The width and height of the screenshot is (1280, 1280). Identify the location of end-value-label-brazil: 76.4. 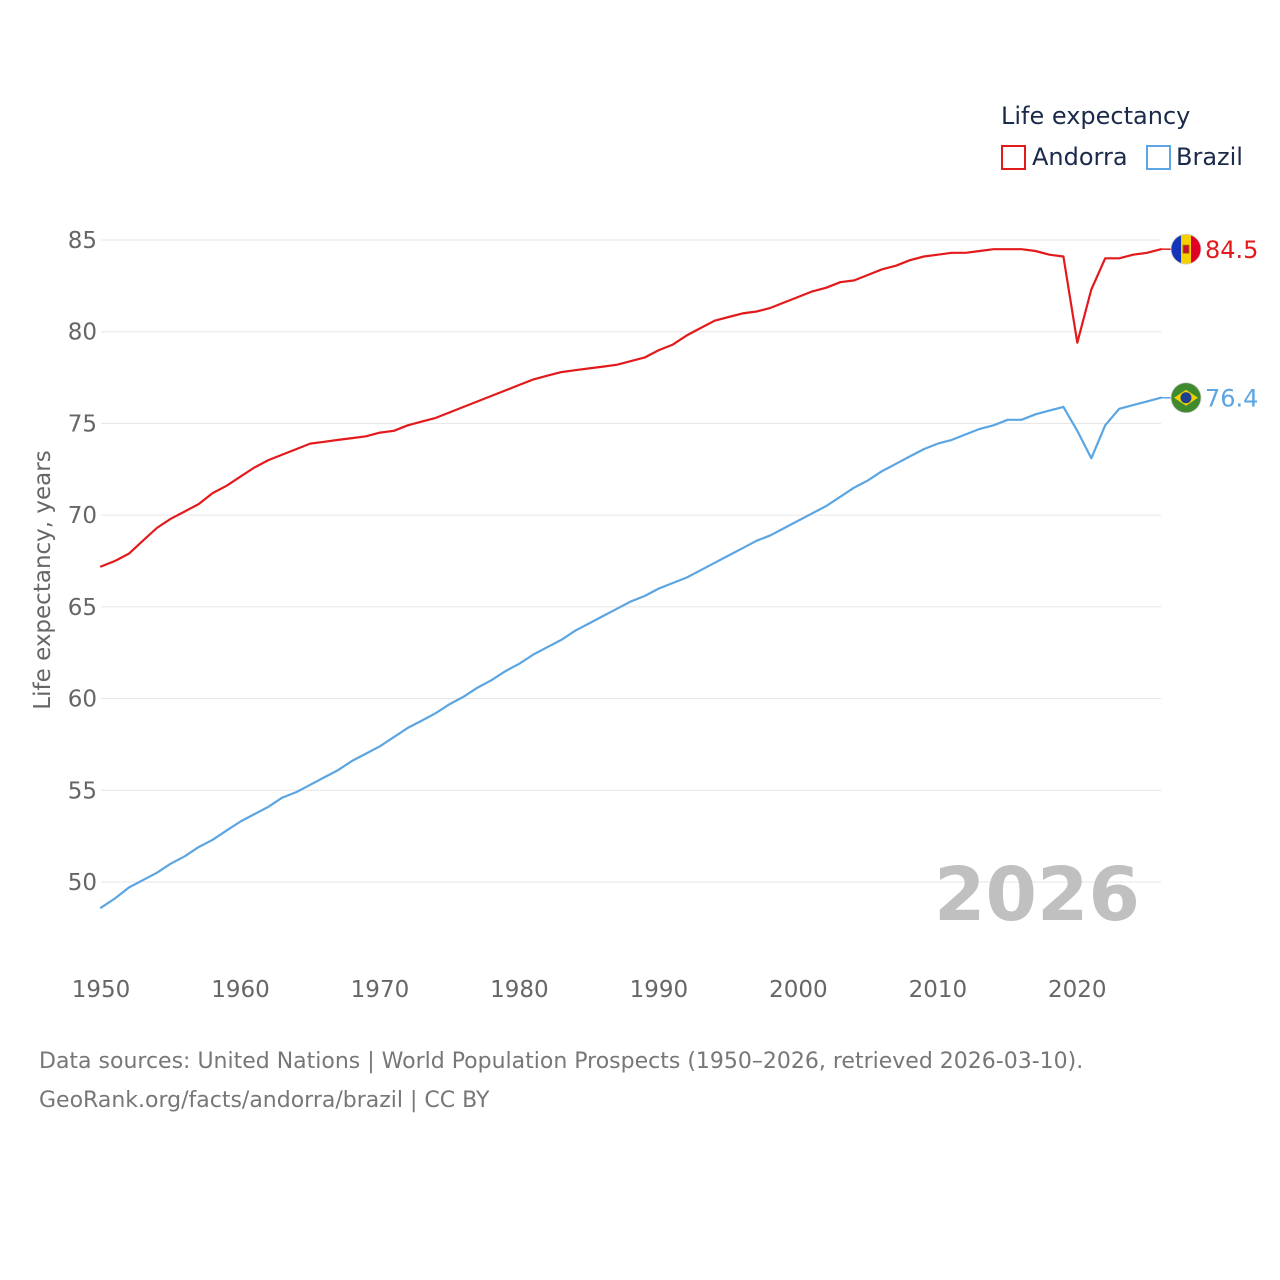
(1231, 399).